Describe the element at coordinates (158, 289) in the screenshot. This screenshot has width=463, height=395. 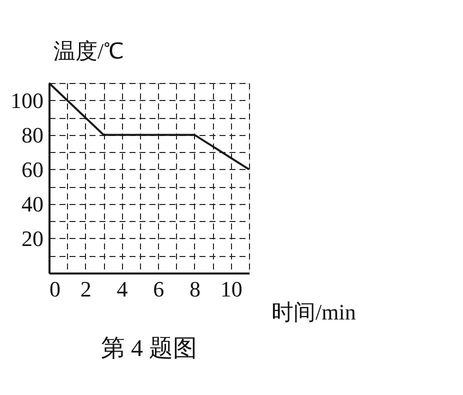
I see `x-tick-label: 6` at that location.